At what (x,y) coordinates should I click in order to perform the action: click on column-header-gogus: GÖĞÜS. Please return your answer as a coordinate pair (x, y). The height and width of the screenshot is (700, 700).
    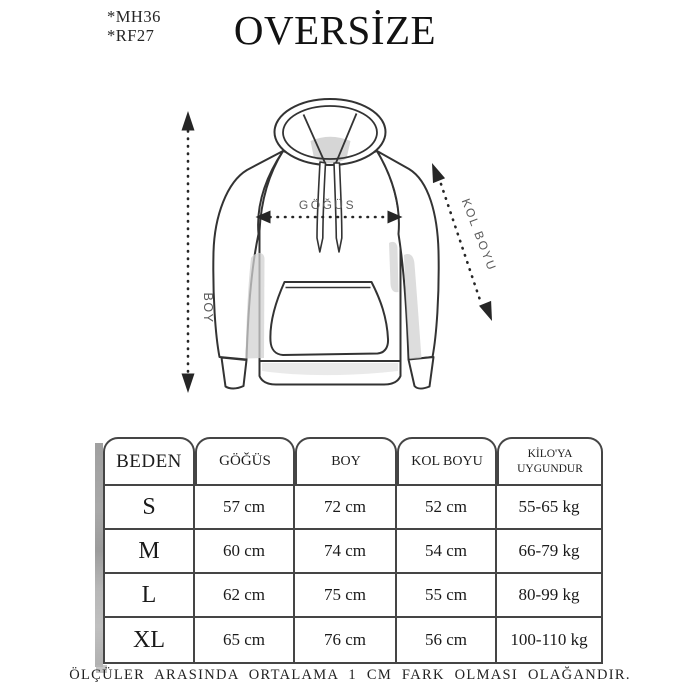
    Looking at the image, I should click on (245, 461).